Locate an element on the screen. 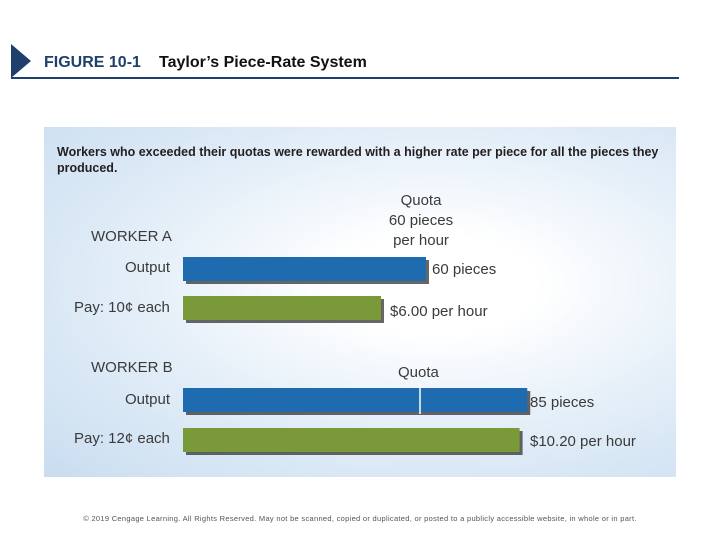 The height and width of the screenshot is (540, 720). worker-a-pay-bar is located at coordinates (283, 309).